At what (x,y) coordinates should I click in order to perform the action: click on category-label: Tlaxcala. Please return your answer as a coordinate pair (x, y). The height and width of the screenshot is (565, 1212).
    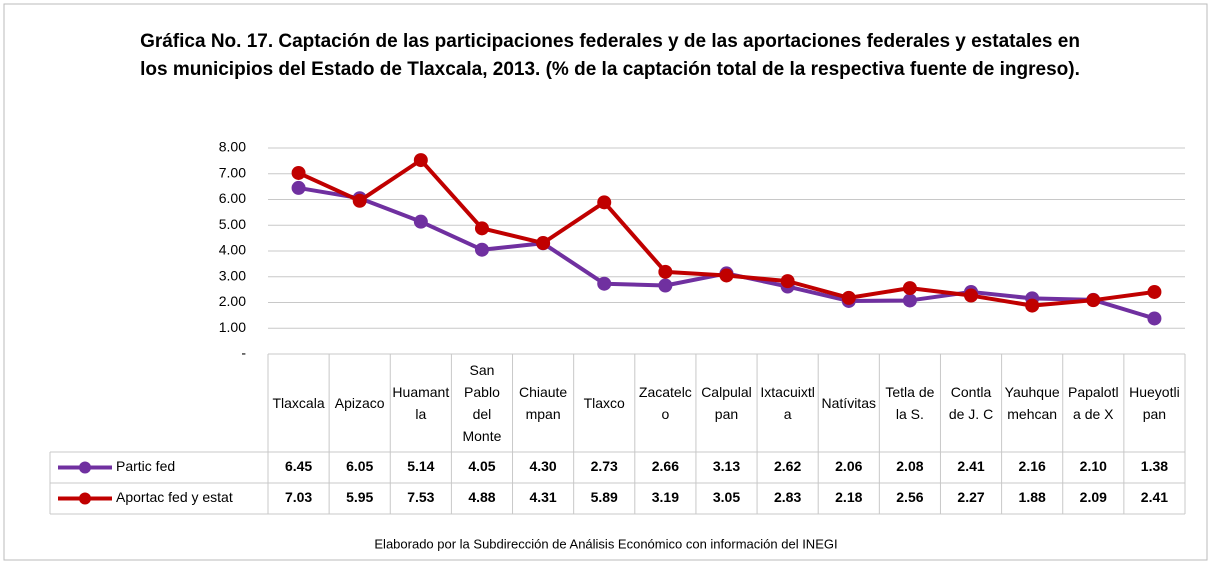
    Looking at the image, I should click on (298, 403).